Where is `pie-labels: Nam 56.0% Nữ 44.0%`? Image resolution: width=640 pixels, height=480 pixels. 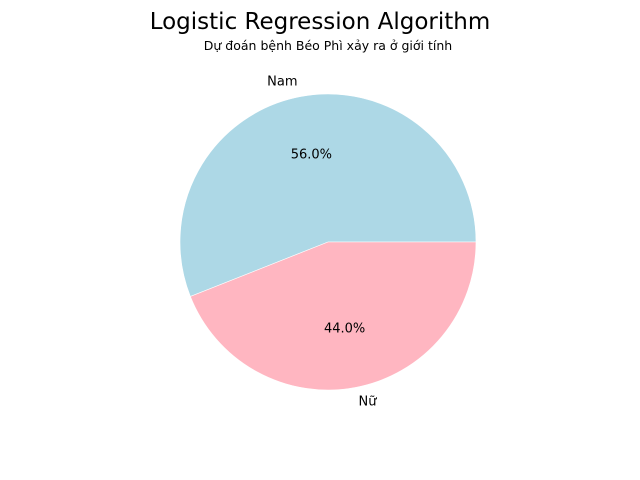
pie-labels: Nam 56.0% Nữ 44.0% is located at coordinates (322, 242).